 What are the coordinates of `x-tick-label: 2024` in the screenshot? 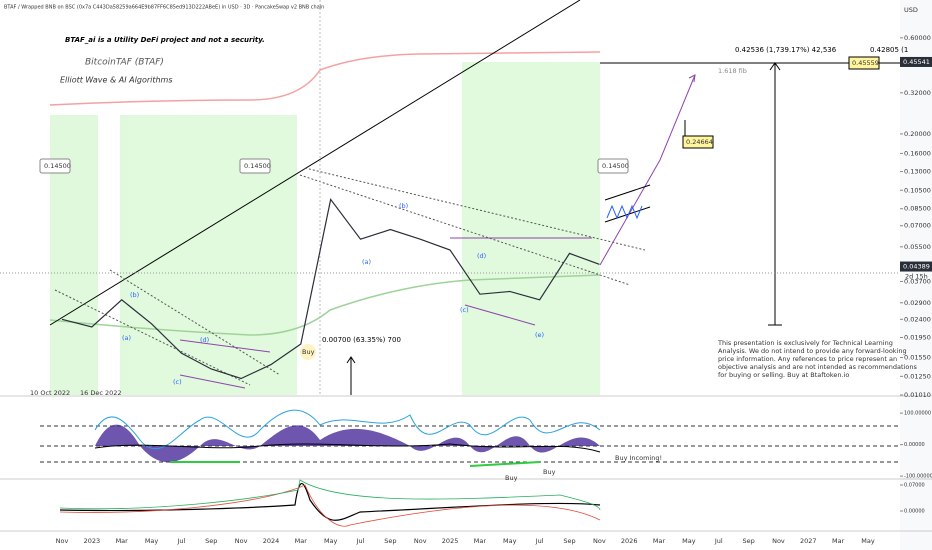 It's located at (271, 541).